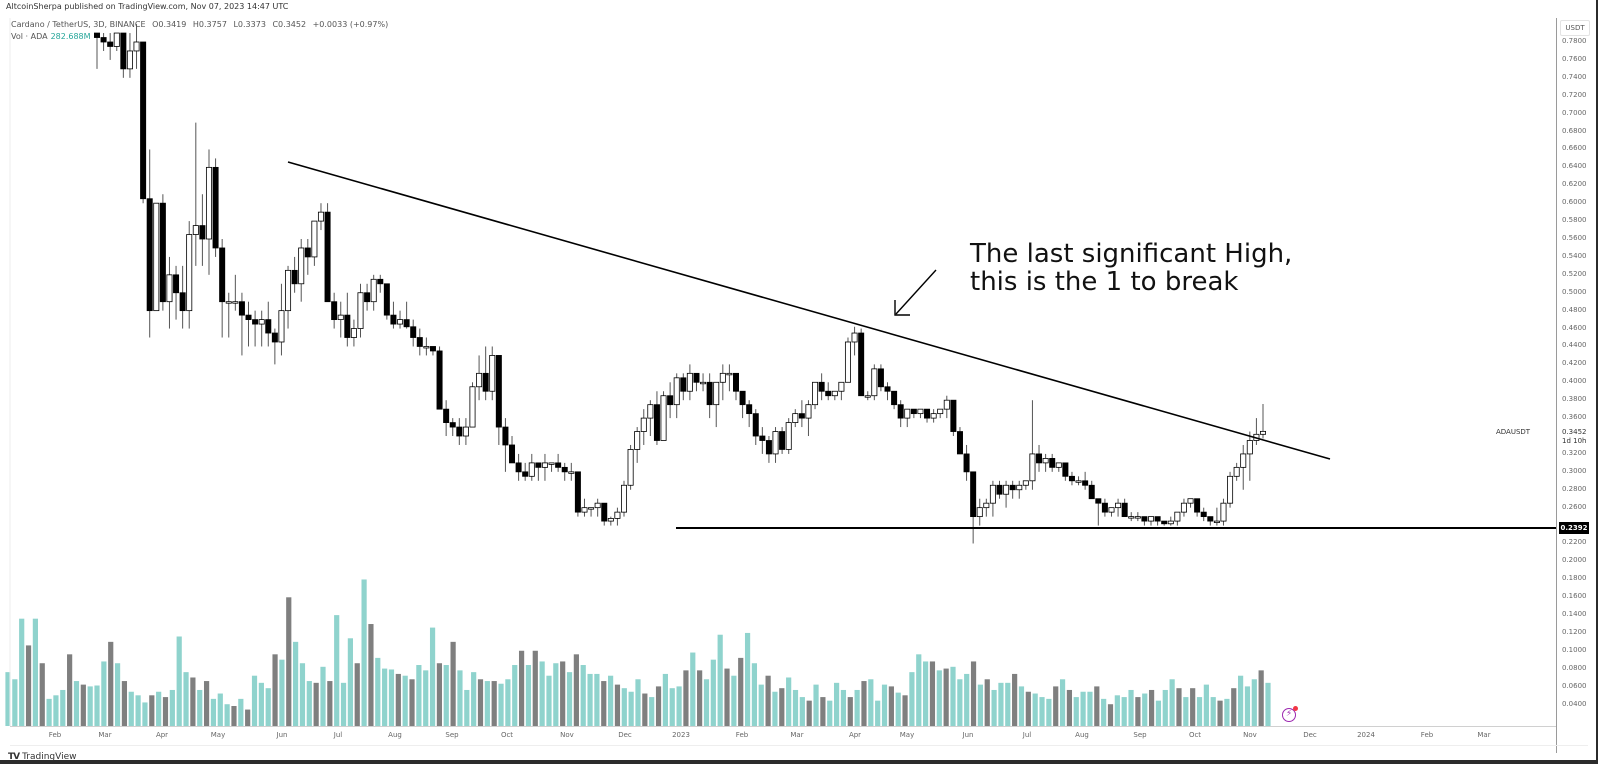  I want to click on volume-legend: Vol · ADA 282.688M, so click(51, 36).